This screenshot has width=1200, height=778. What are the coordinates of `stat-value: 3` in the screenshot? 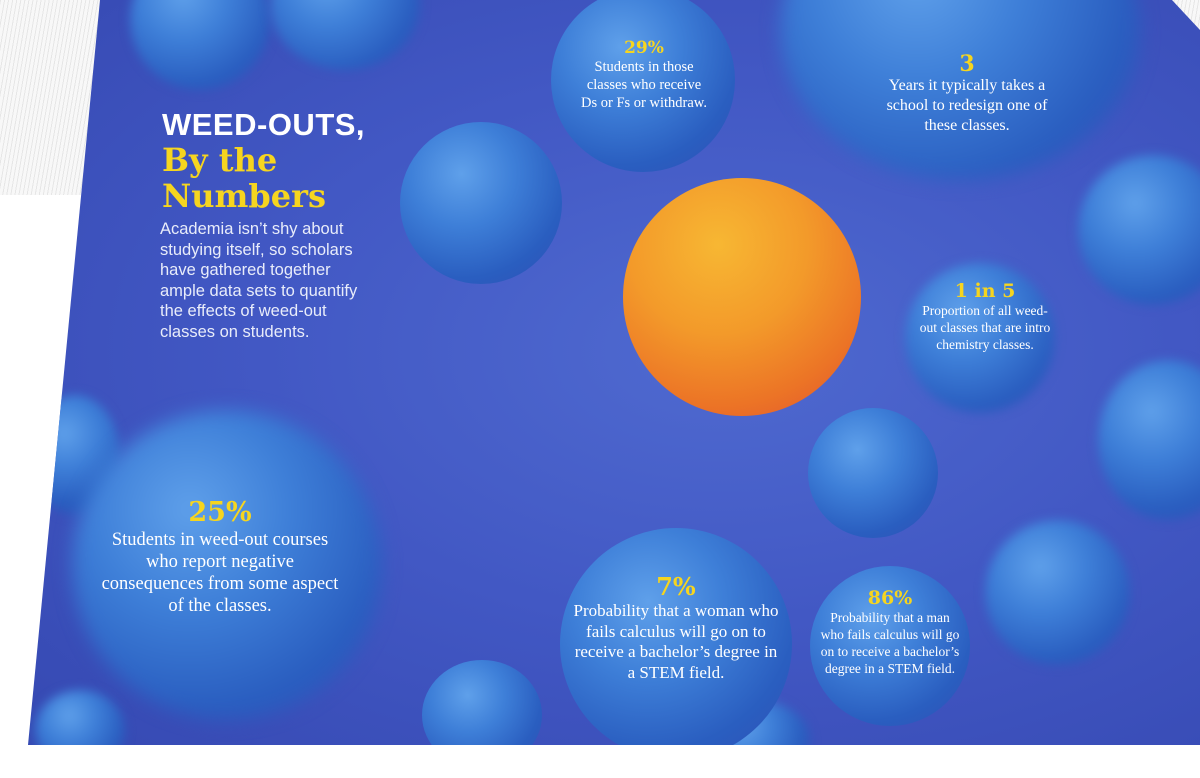 It's located at (967, 64).